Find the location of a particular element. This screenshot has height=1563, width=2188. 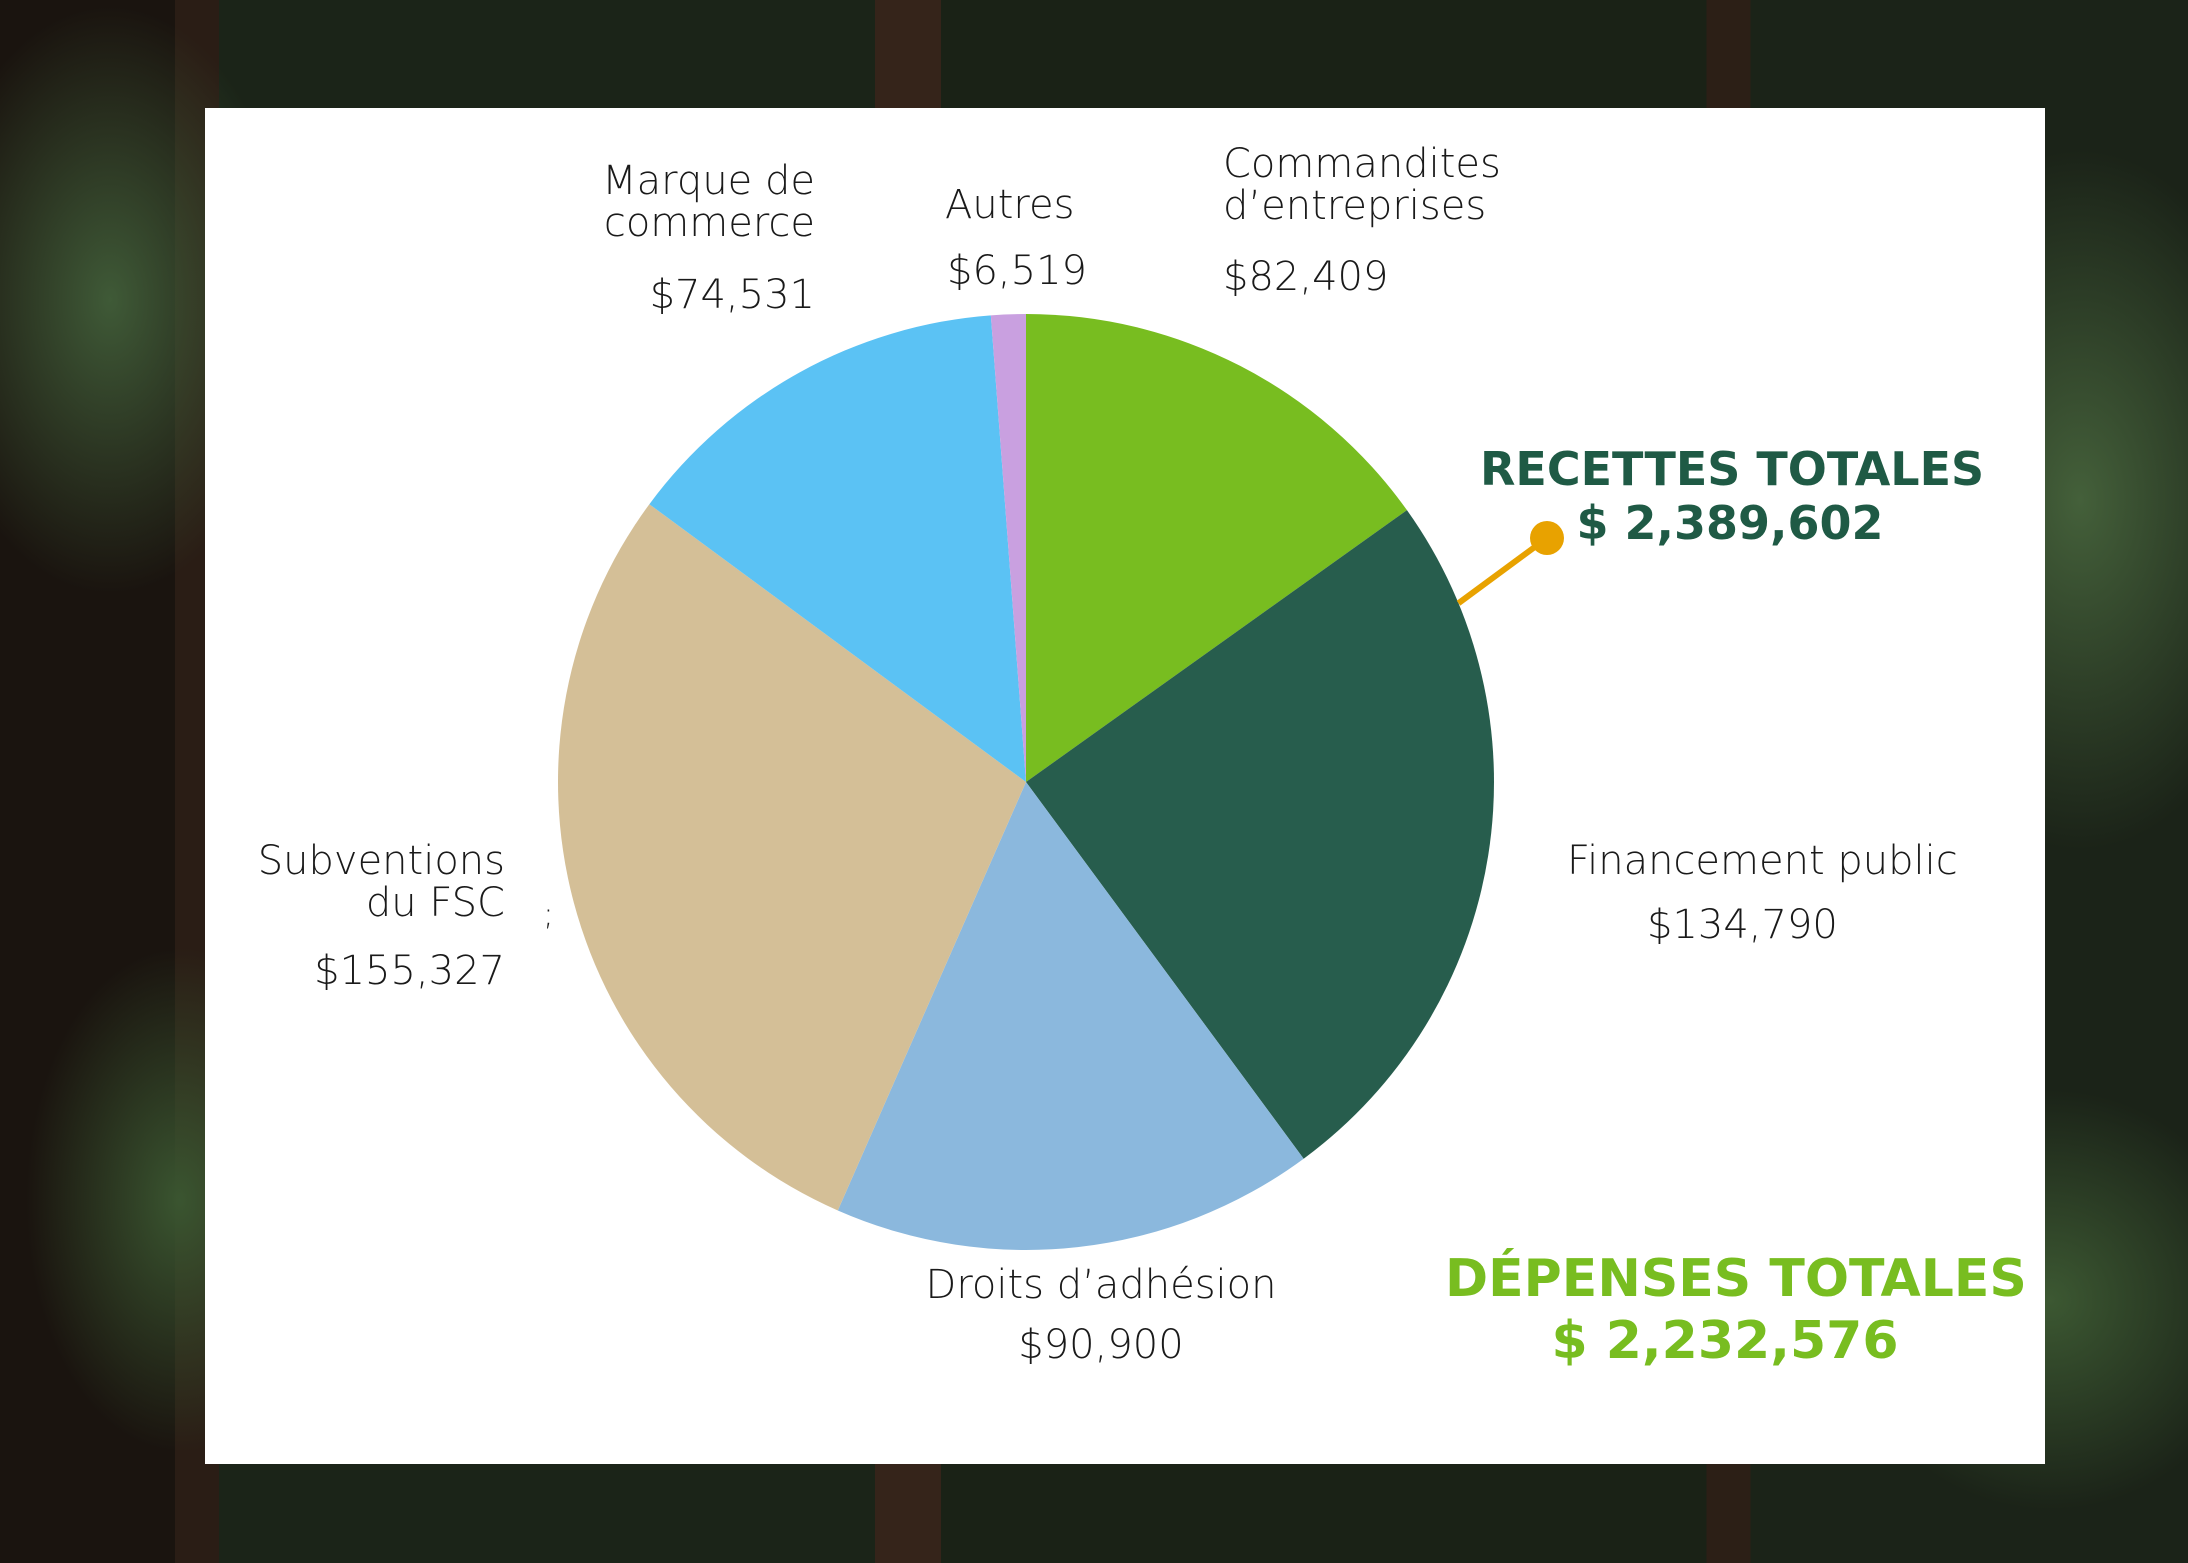

revenue-total-amount: $ 2,389,602 is located at coordinates (1730, 523).